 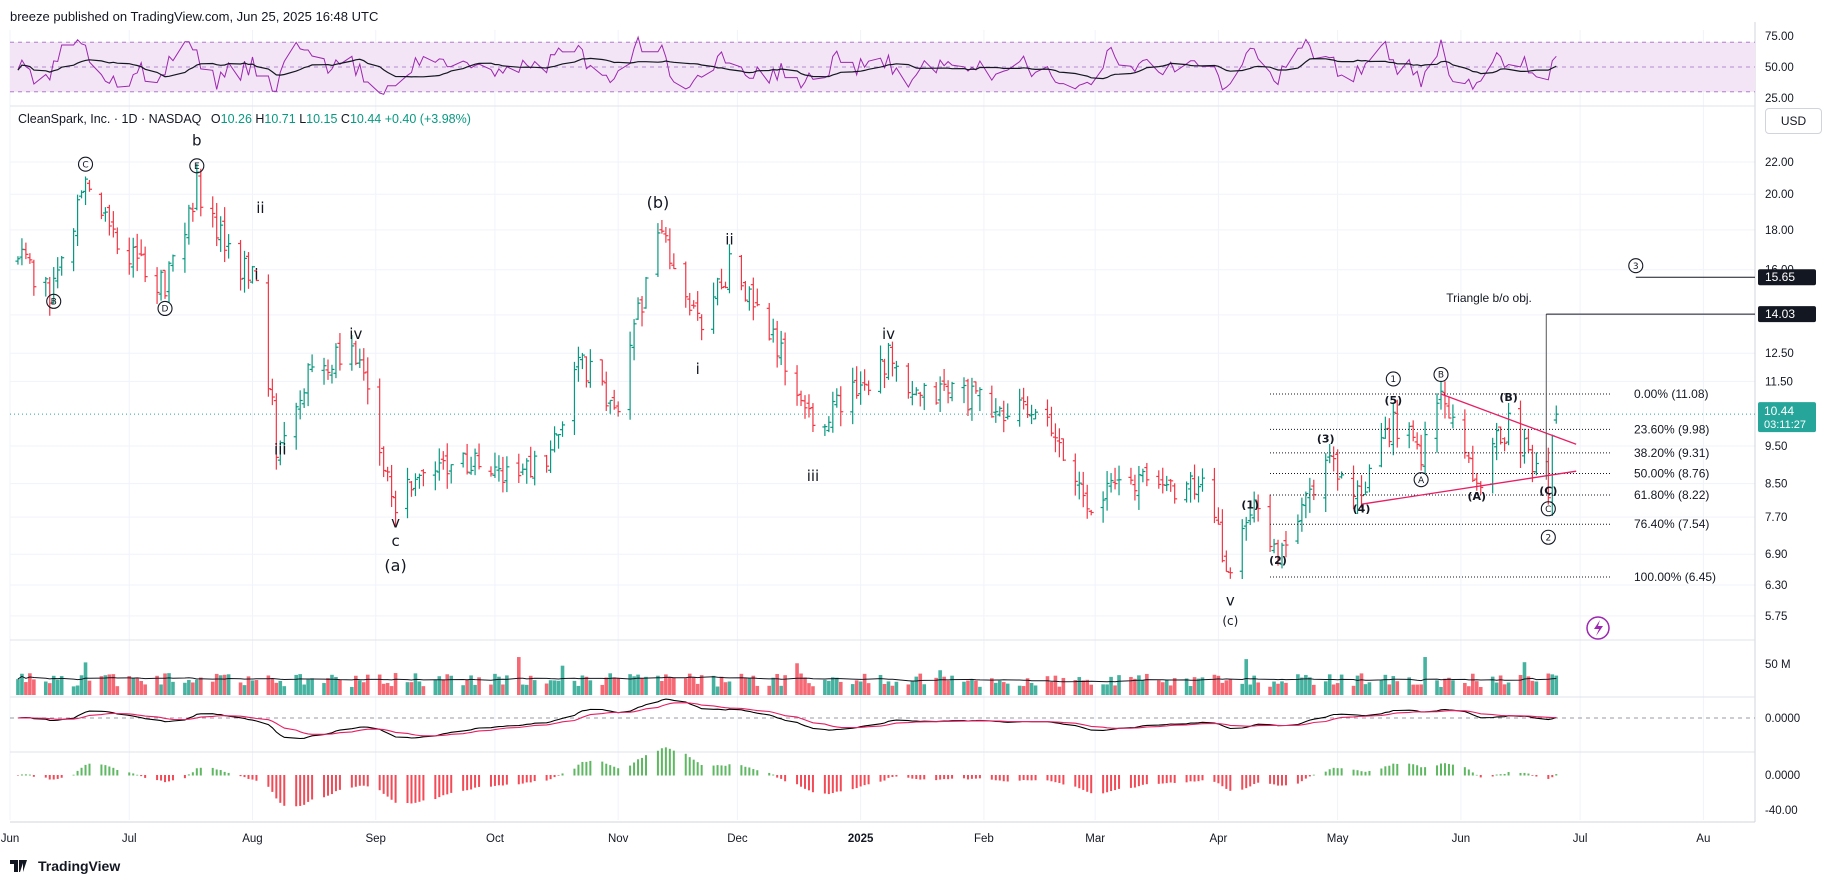 What do you see at coordinates (197, 140) in the screenshot?
I see `wave-label: b` at bounding box center [197, 140].